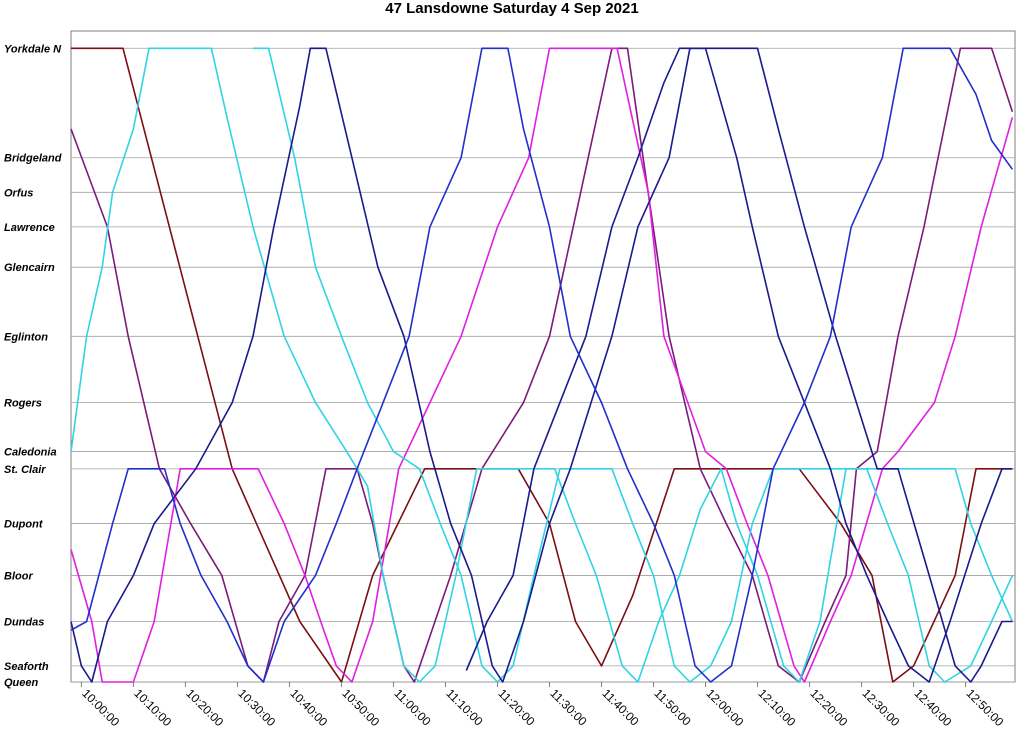 Image resolution: width=1024 pixels, height=749 pixels. Describe the element at coordinates (30, 453) in the screenshot. I see `stop-label-caledonia: Caledonia` at that location.